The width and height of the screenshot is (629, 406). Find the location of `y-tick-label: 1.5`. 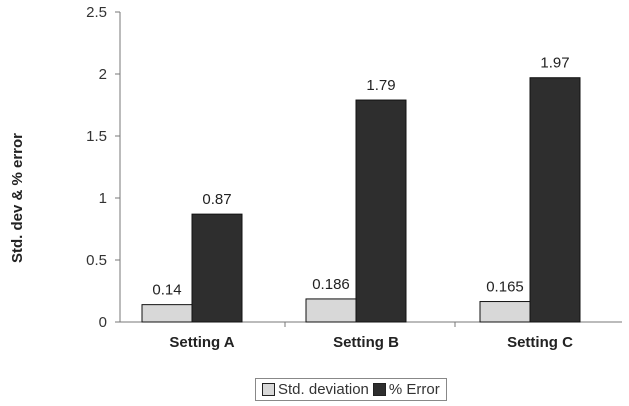

y-tick-label: 1.5 is located at coordinates (96, 136).